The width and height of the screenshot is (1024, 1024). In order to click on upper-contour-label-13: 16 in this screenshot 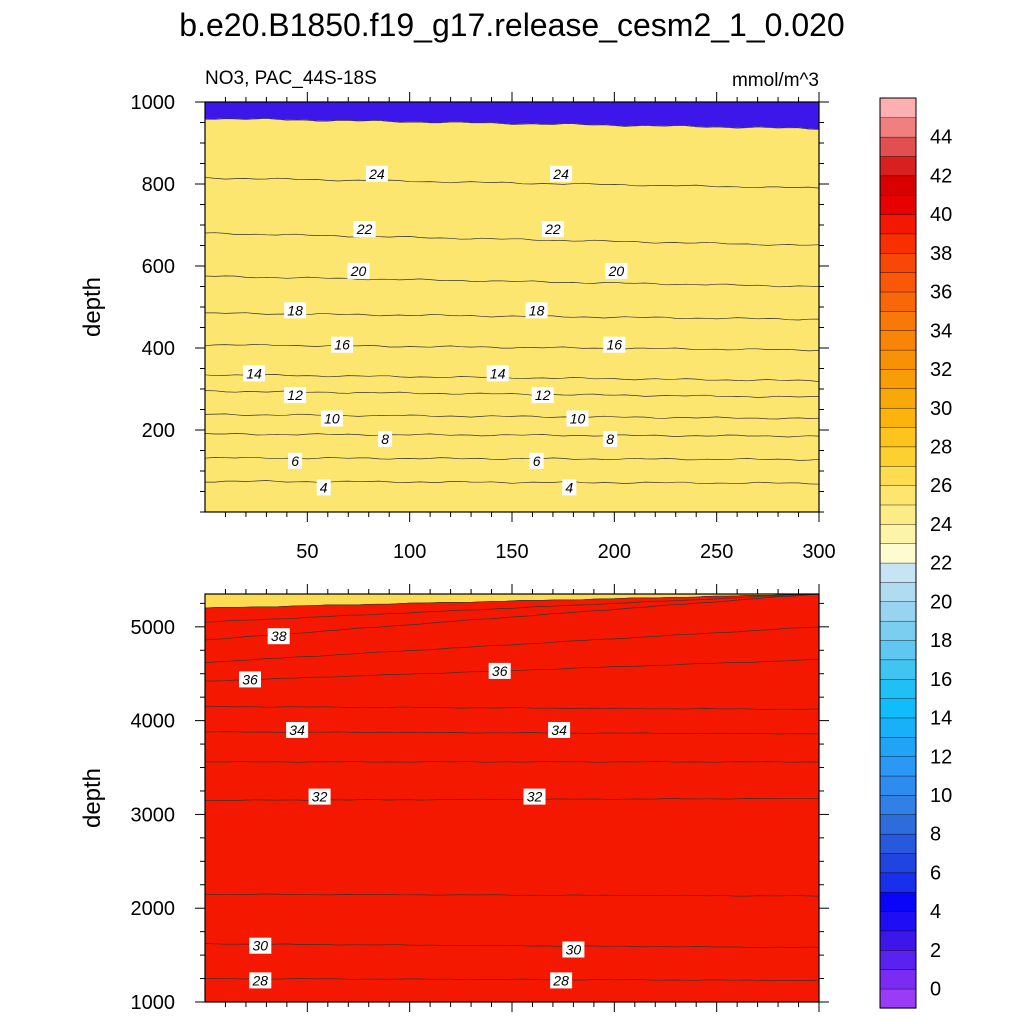, I will do `click(615, 345)`.